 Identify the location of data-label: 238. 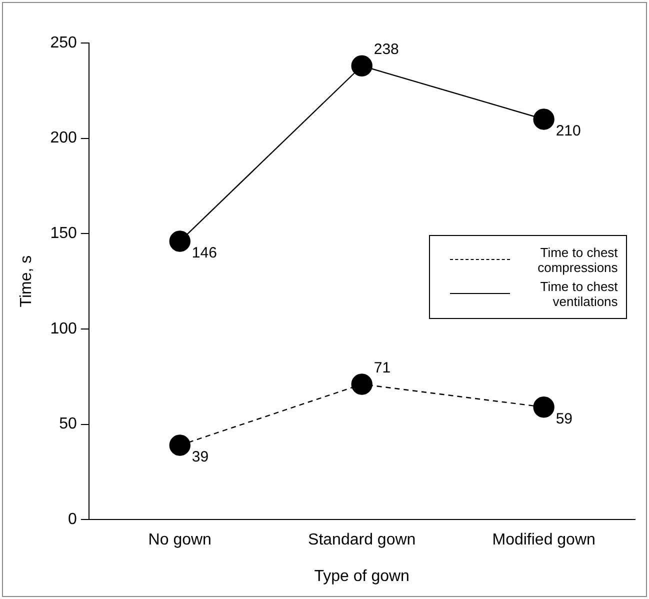
(386, 49).